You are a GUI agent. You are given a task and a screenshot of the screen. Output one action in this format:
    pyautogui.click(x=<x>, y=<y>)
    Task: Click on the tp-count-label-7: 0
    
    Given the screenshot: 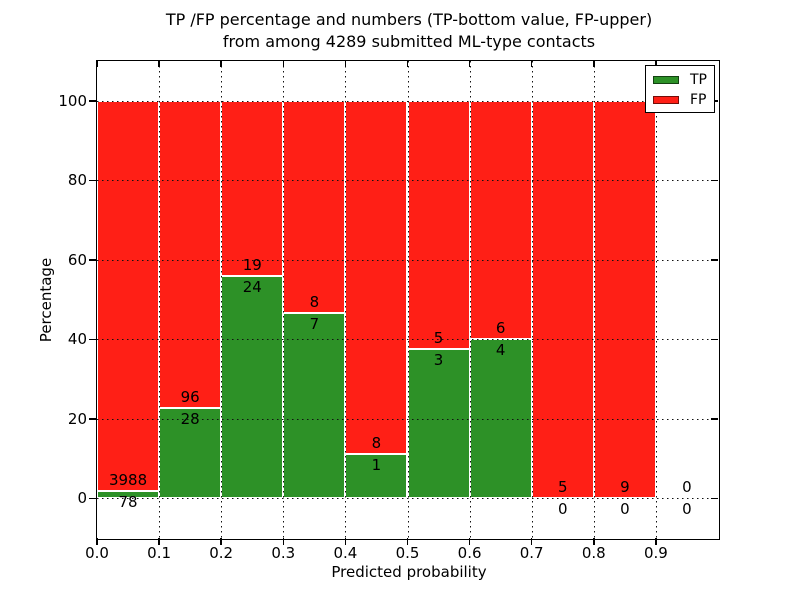 What is the action you would take?
    pyautogui.click(x=562, y=509)
    